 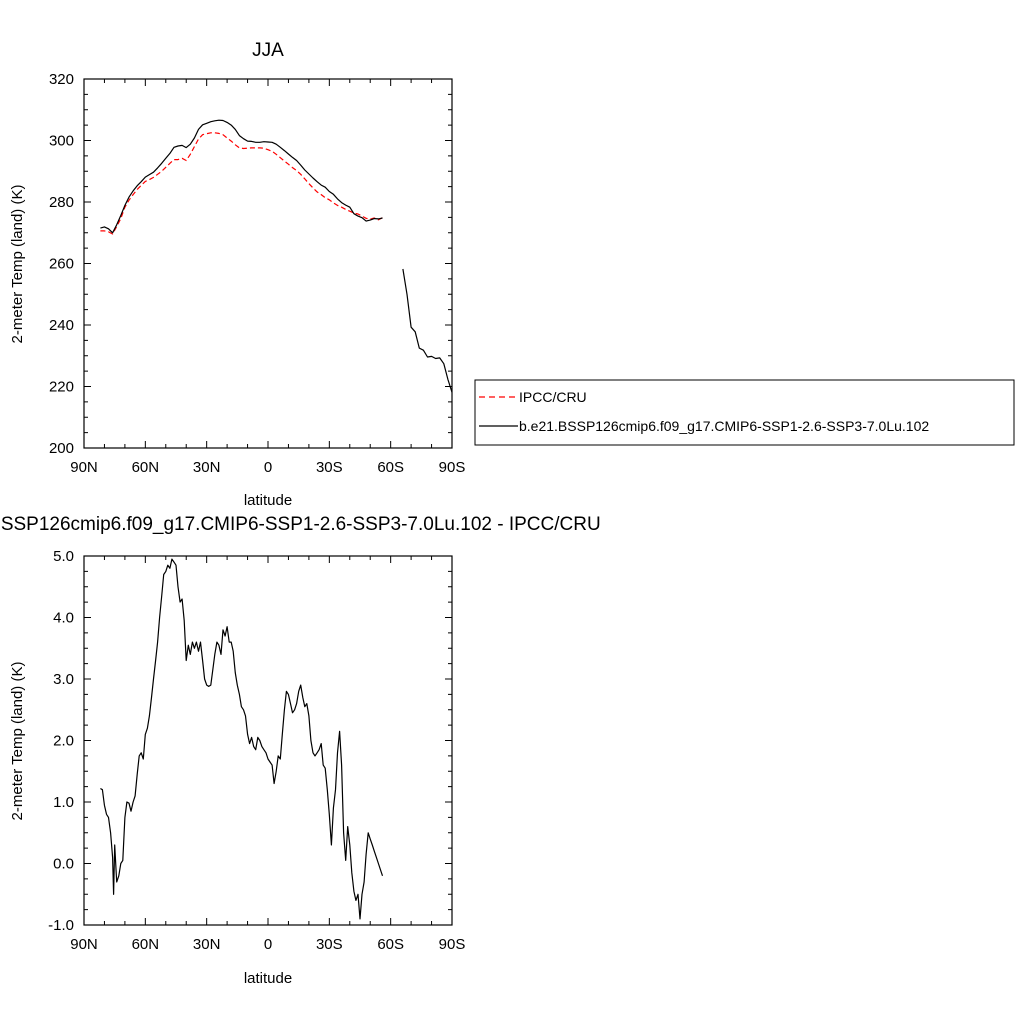 What do you see at coordinates (207, 944) in the screenshot?
I see `bottom-x-tick-label: 30N` at bounding box center [207, 944].